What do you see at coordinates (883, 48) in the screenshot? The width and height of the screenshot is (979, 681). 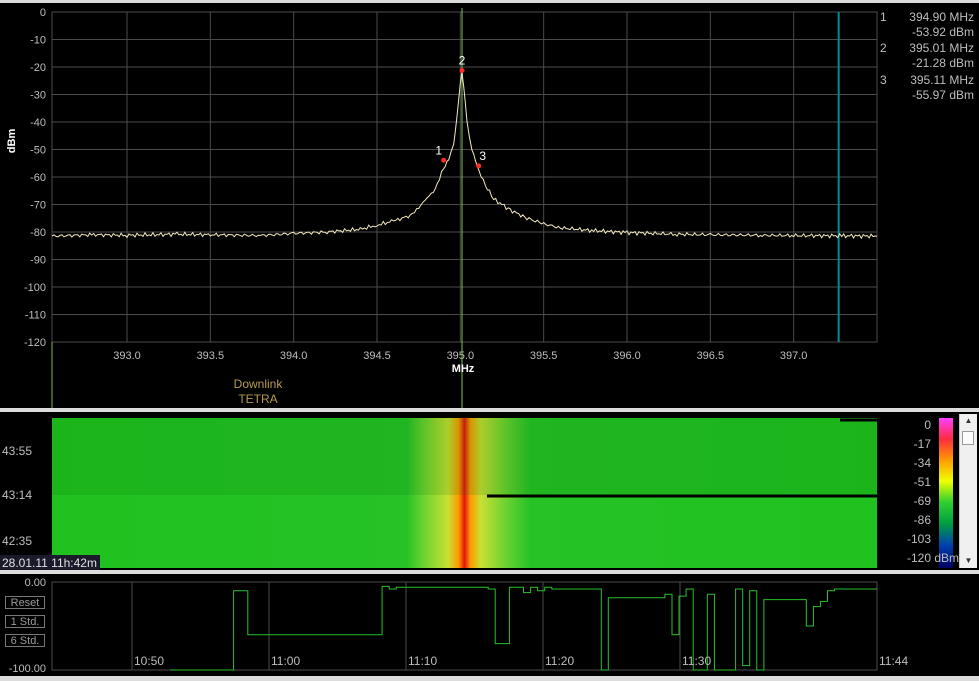 I see `marker-readout-id: 2` at bounding box center [883, 48].